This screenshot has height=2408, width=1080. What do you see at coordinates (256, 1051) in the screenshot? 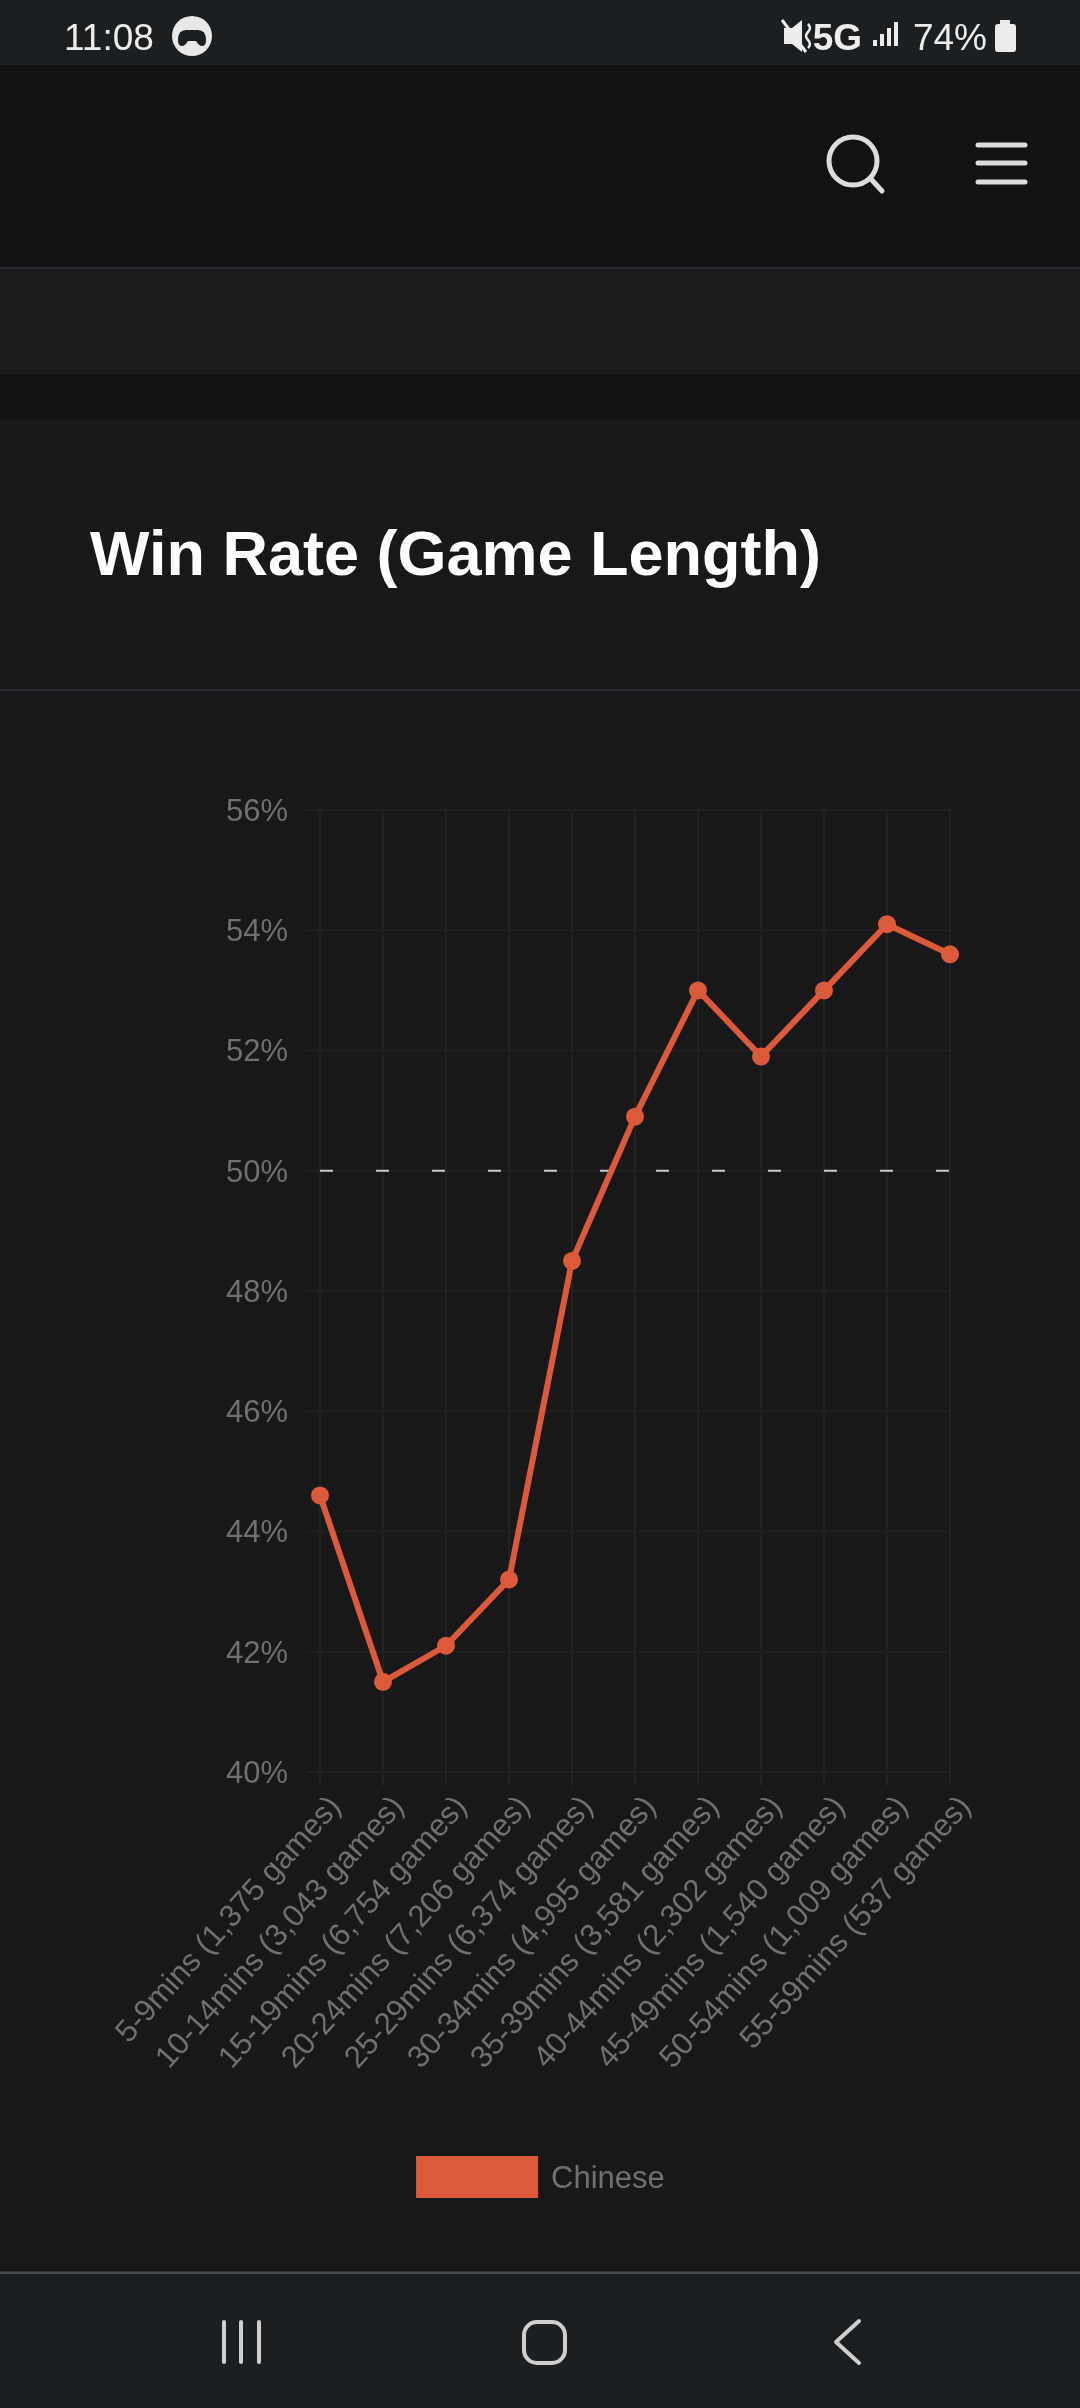
I see `y-tick-label: 52%` at bounding box center [256, 1051].